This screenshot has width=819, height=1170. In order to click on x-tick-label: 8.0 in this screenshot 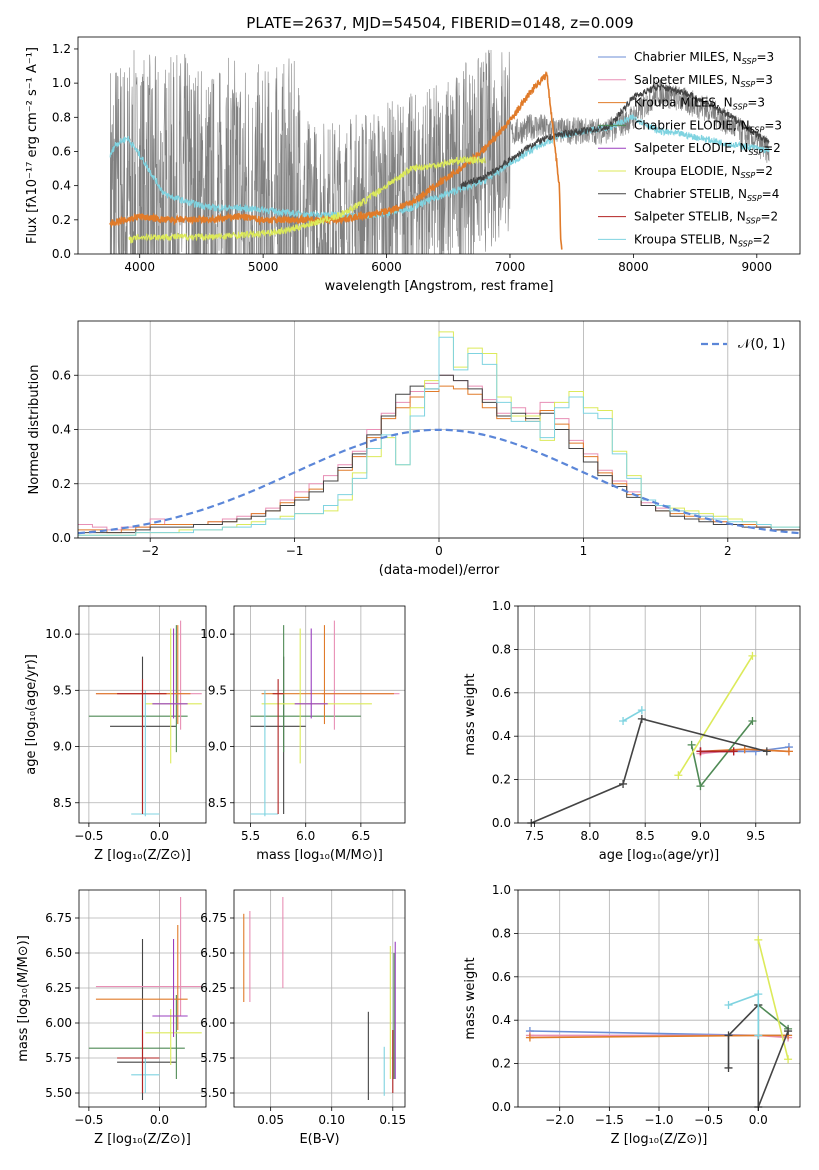, I will do `click(589, 836)`.